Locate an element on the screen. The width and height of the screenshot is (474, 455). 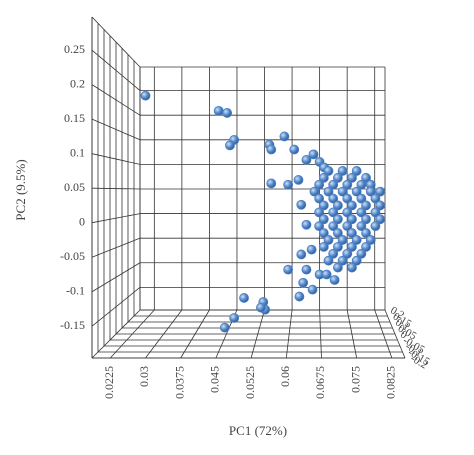
x-tick-label: 0.0225 is located at coordinates (109, 382).